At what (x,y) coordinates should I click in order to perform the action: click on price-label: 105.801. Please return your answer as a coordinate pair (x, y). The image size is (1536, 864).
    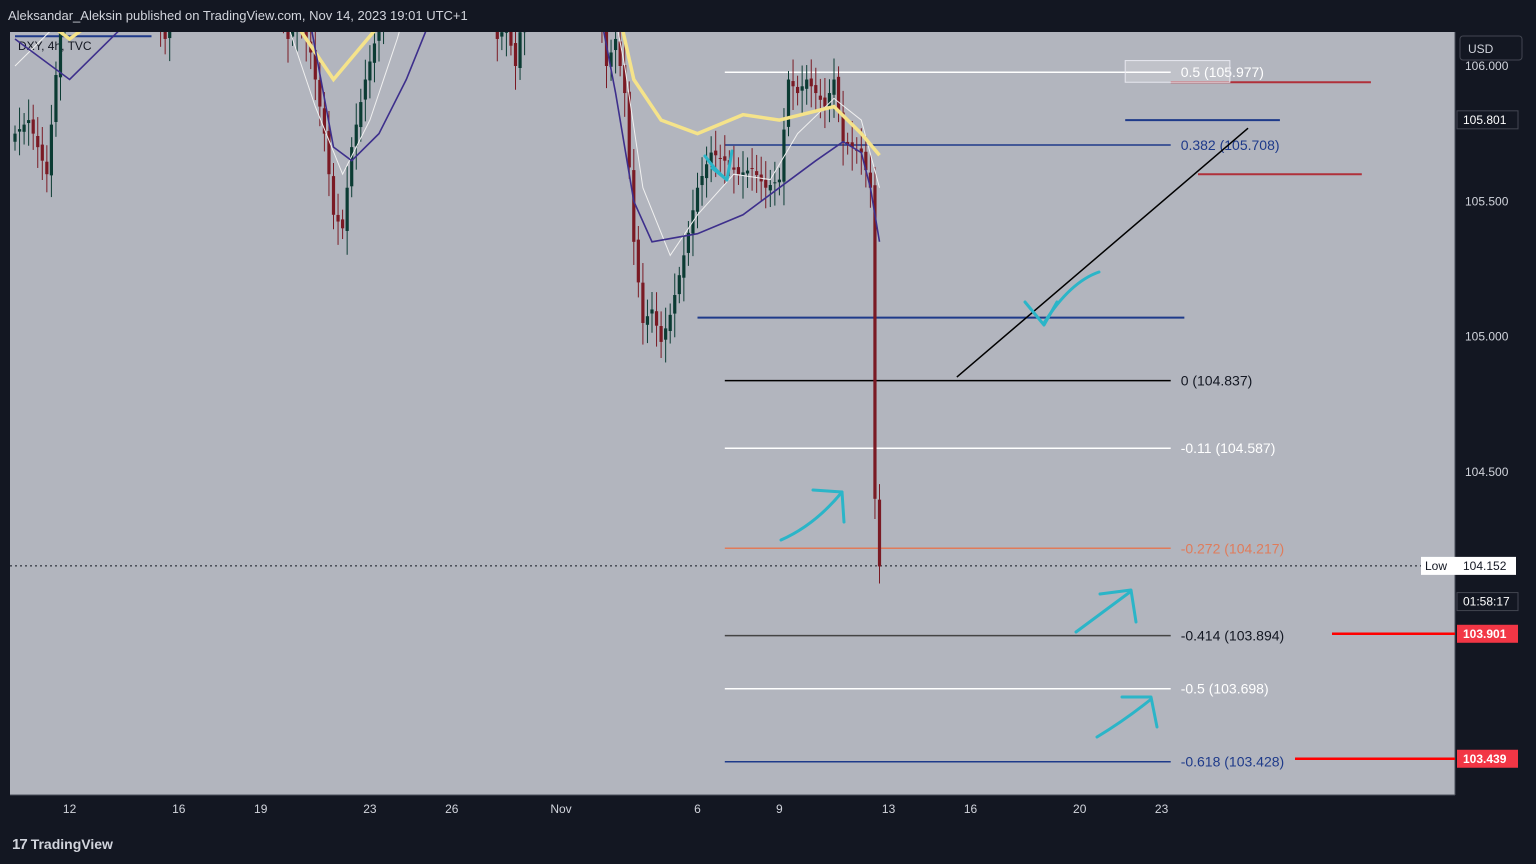
    Looking at the image, I should click on (1487, 120).